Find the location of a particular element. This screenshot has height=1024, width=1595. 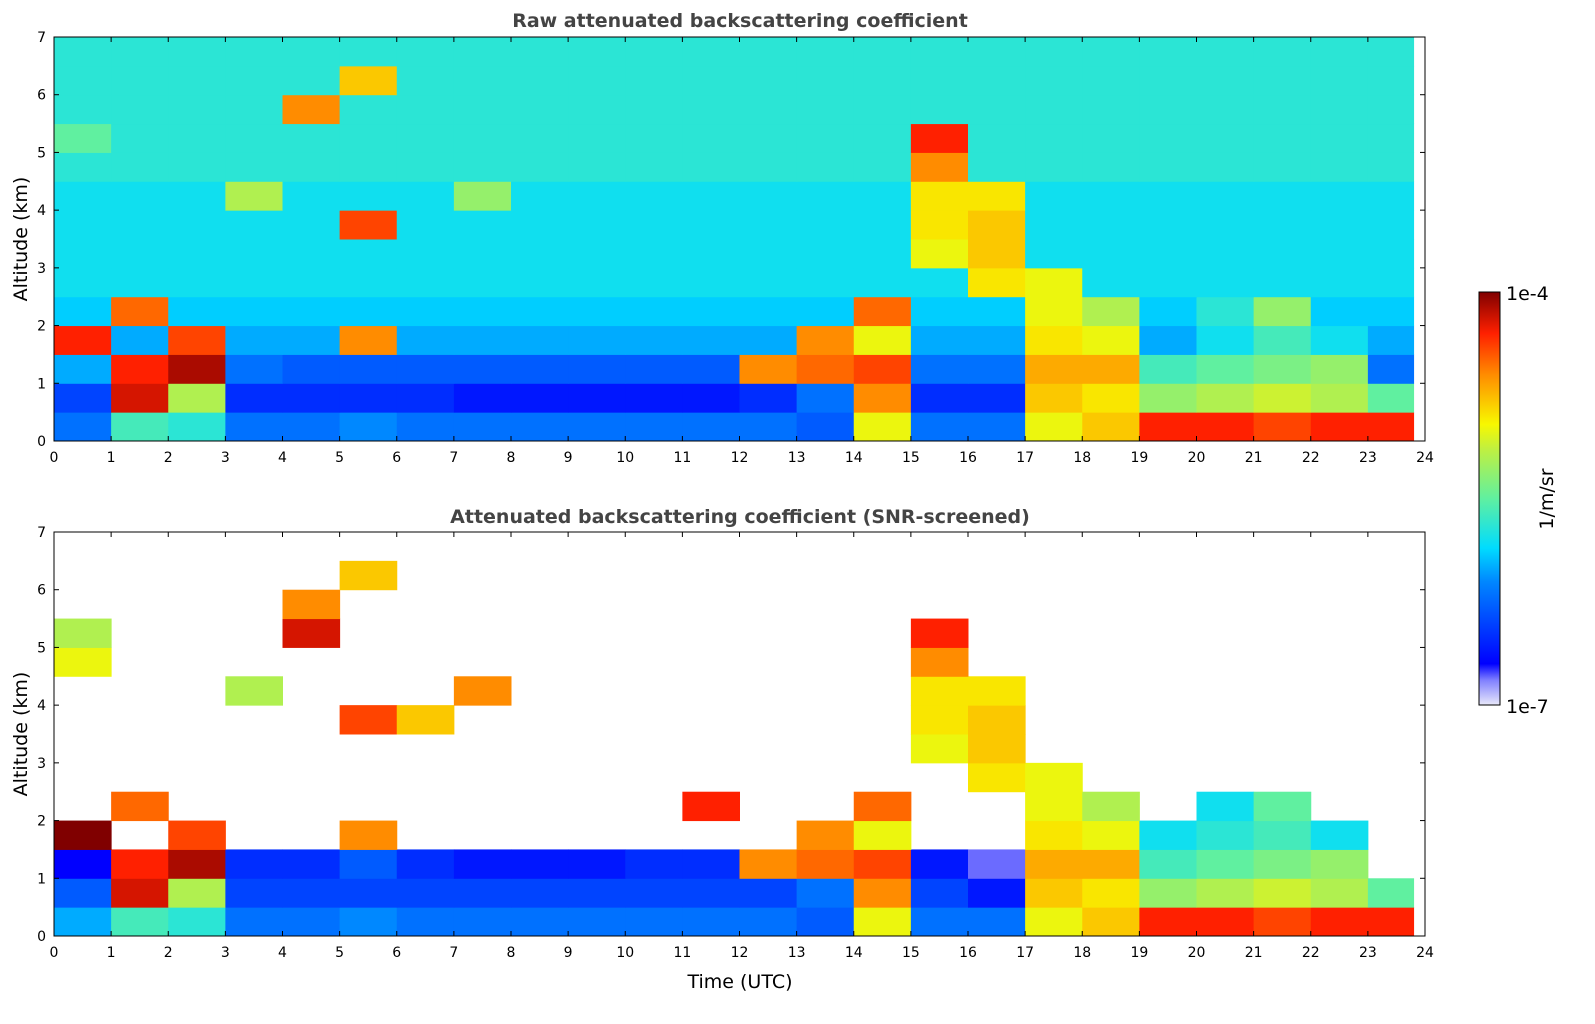

x-tick-label: 14 is located at coordinates (854, 458).